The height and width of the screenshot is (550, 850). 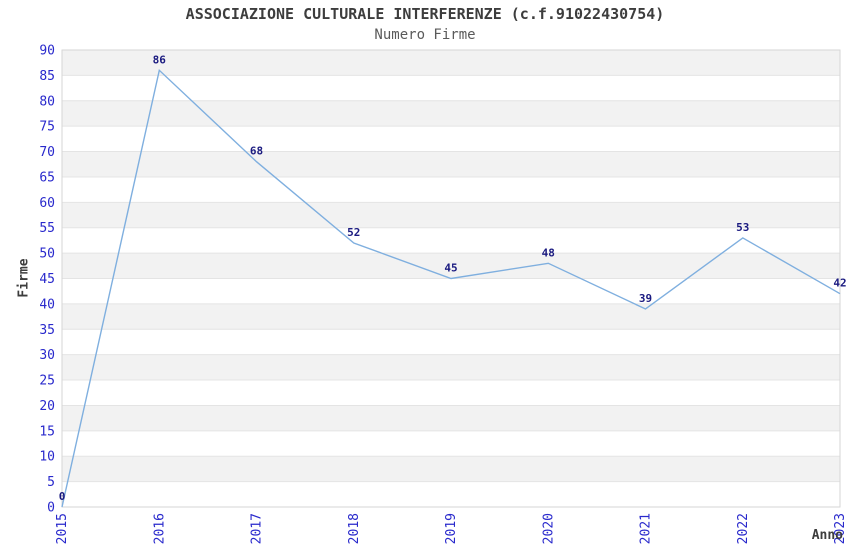 I want to click on data-point-label: 86, so click(x=160, y=59).